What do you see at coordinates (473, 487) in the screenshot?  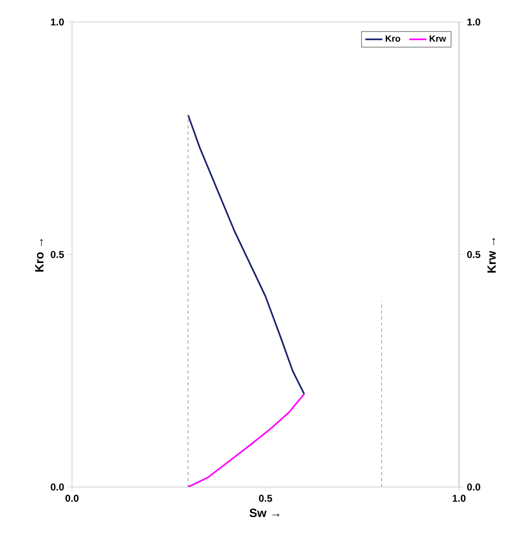 I see `y2-tick-label: 0.0` at bounding box center [473, 487].